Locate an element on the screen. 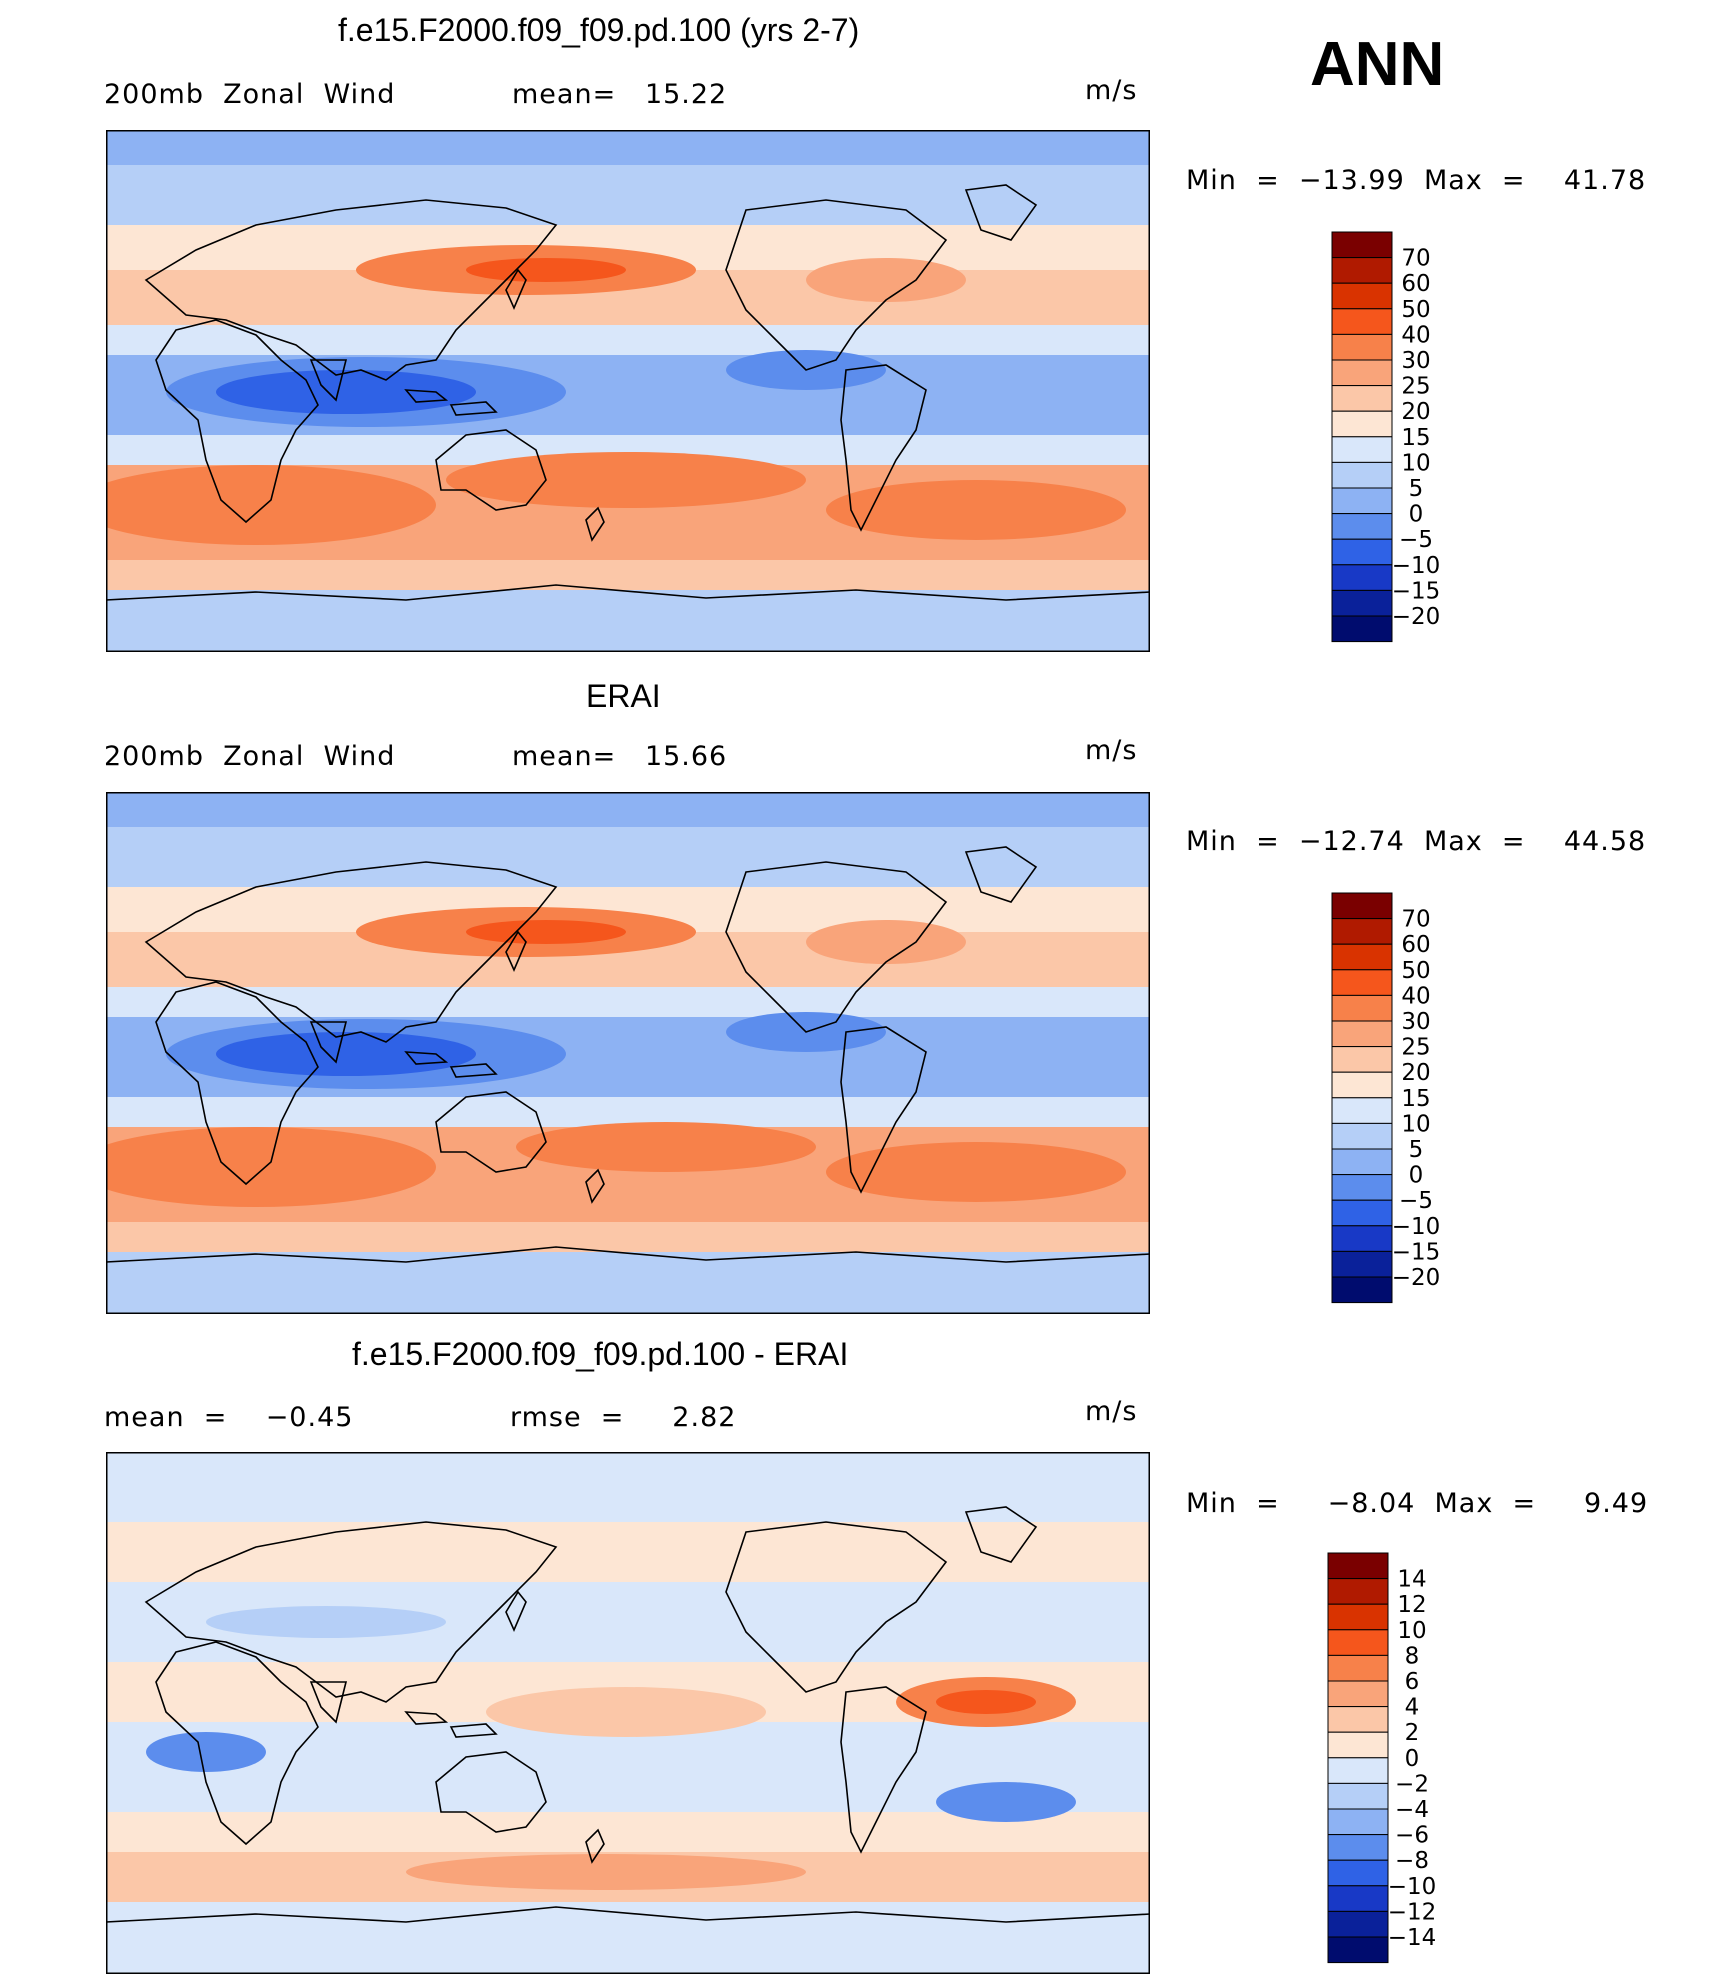 The height and width of the screenshot is (1974, 1710). panel-2-title: ERAI is located at coordinates (623, 696).